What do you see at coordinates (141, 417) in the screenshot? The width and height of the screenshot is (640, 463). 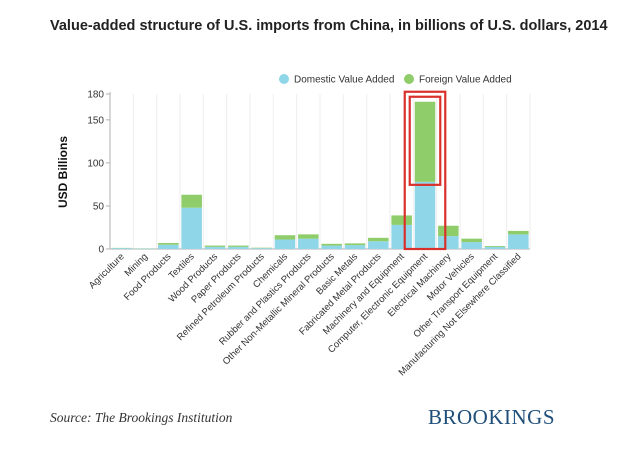 I see `source-note: Source: The Brookings Institution` at bounding box center [141, 417].